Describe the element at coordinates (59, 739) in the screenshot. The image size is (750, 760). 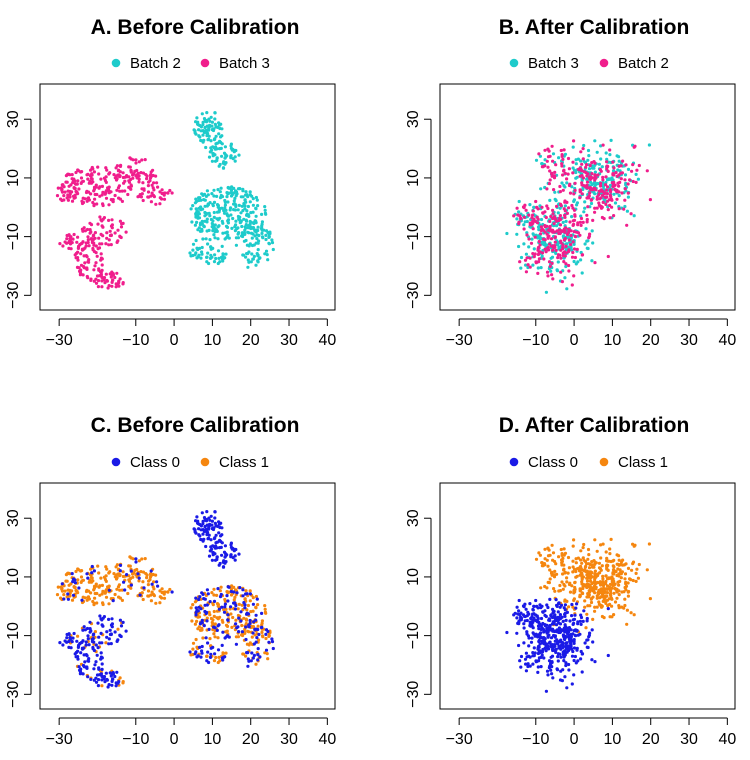
I see `x-tick-label: −30` at that location.